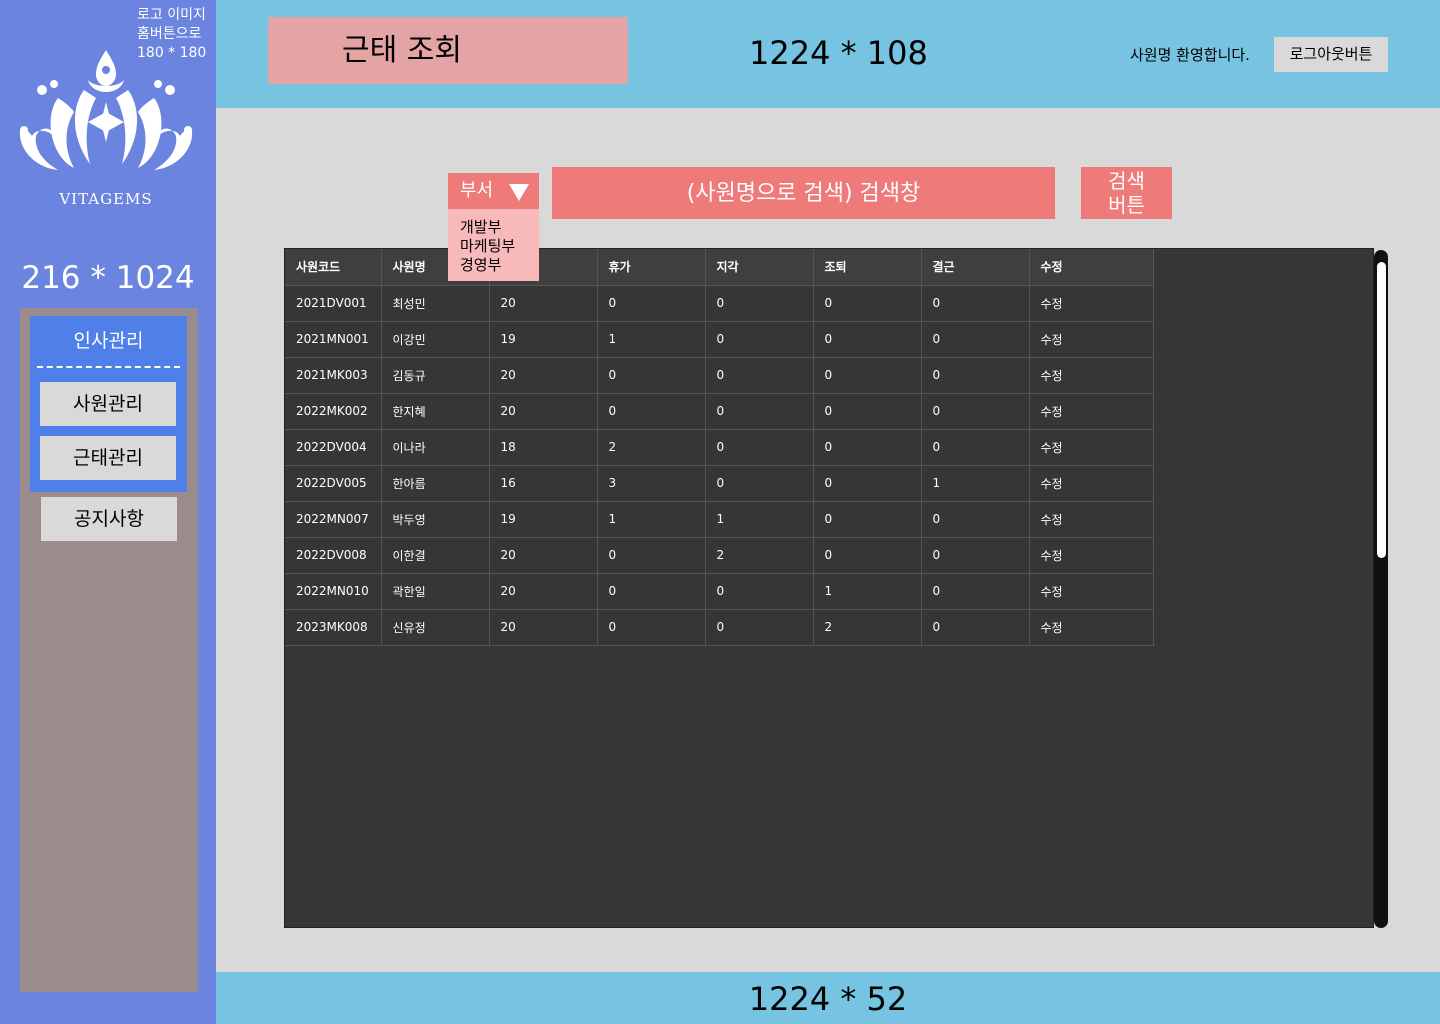 The image size is (1440, 1024). What do you see at coordinates (333, 303) in the screenshot?
I see `table-cell: 2021DV001` at bounding box center [333, 303].